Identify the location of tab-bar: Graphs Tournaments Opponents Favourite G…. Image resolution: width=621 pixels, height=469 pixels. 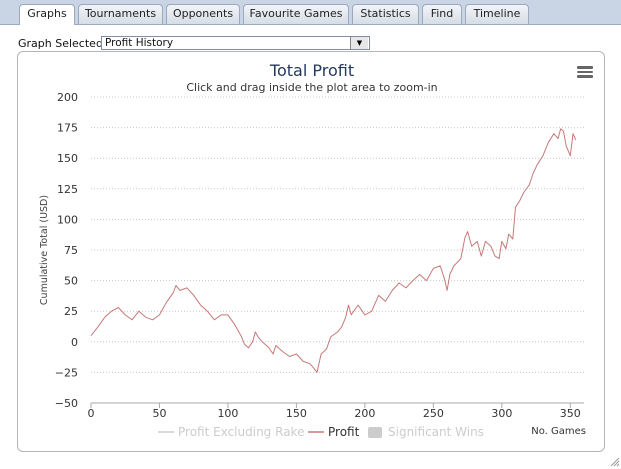
(310, 12).